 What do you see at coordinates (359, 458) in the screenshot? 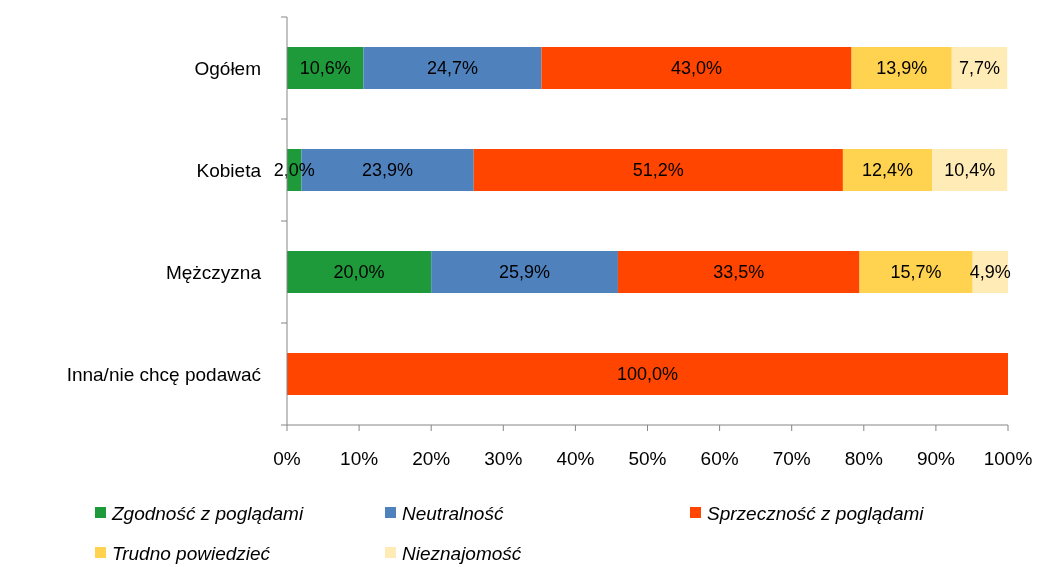
I see `x-tick-label: 10%` at bounding box center [359, 458].